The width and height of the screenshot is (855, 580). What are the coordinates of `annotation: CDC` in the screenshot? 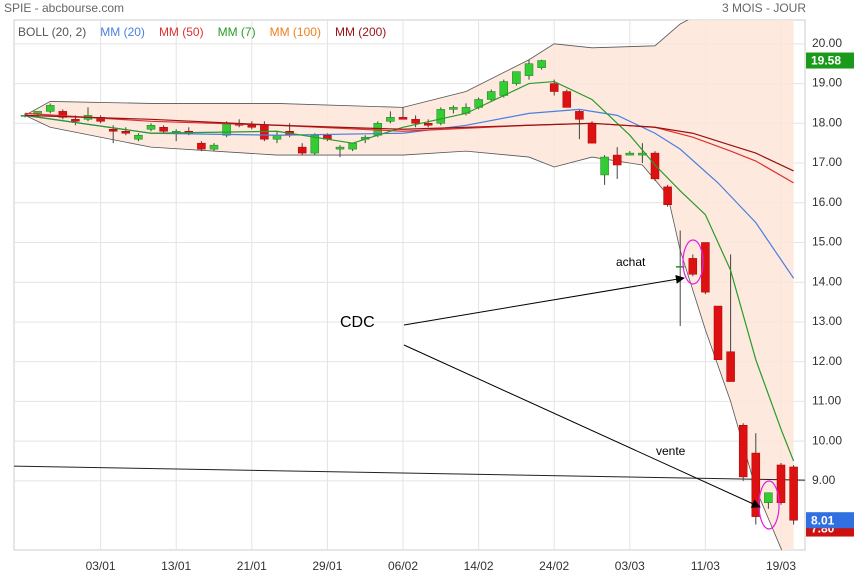 It's located at (357, 322).